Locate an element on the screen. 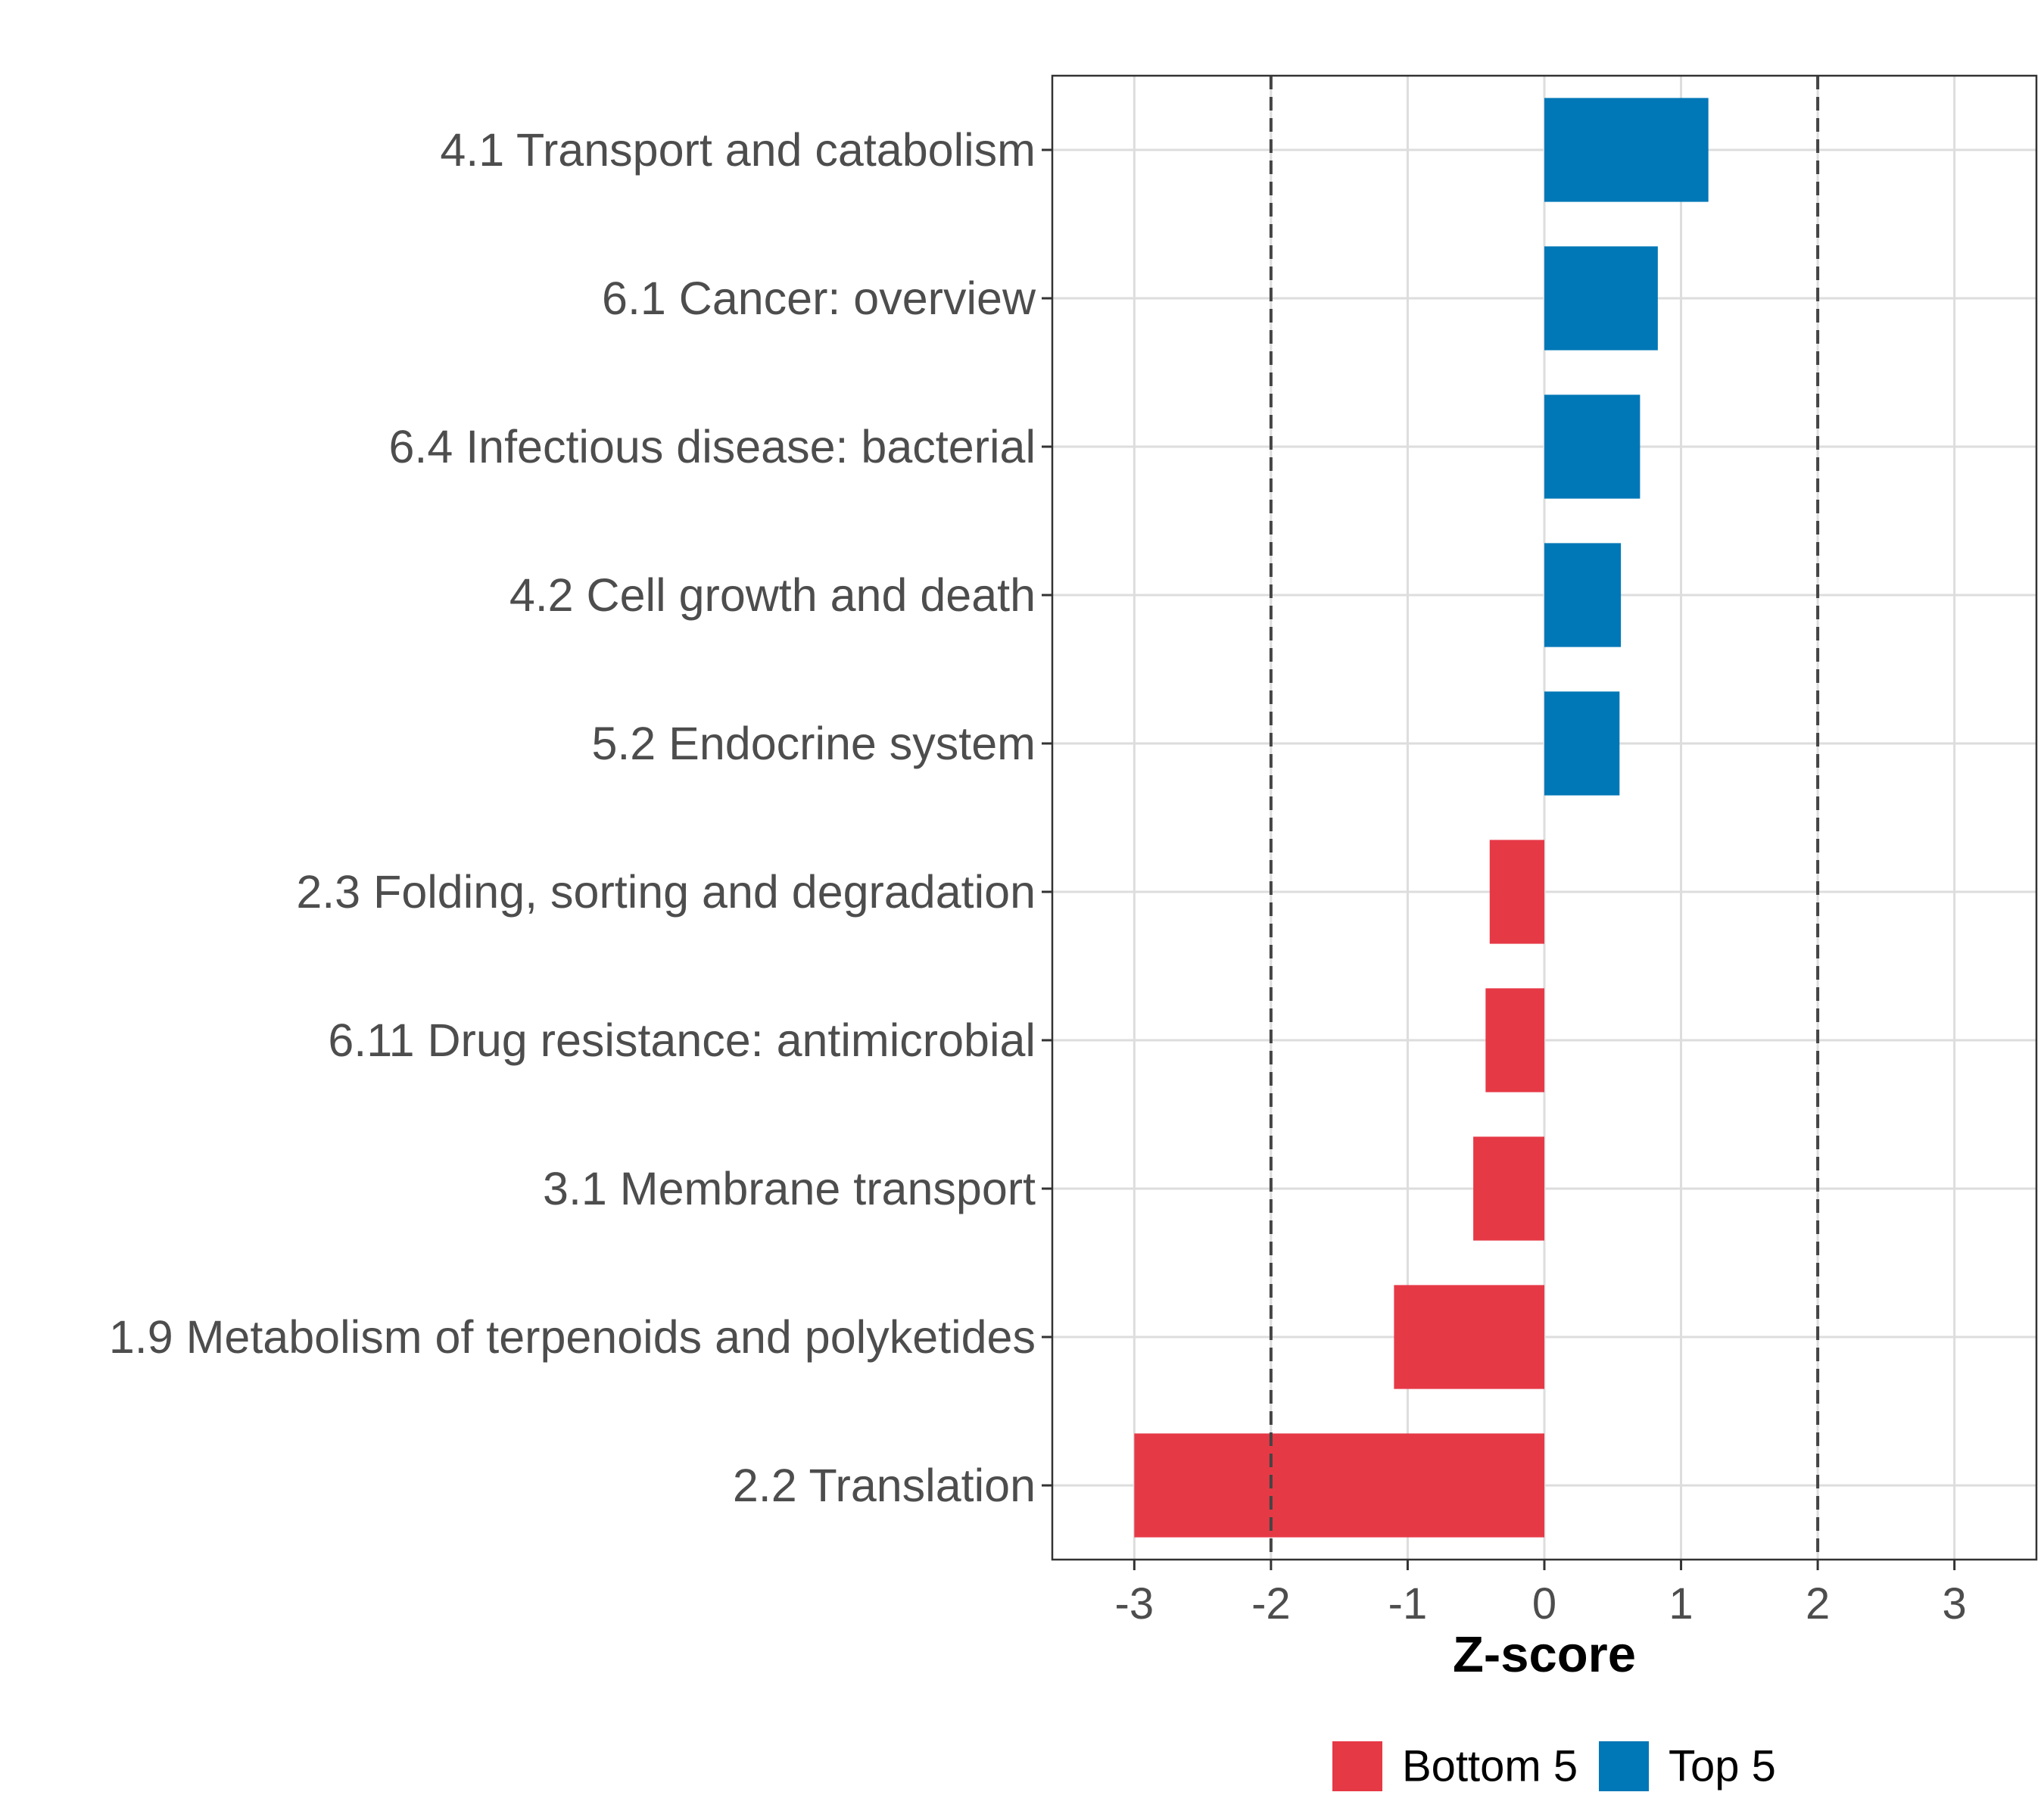  category-label: 2.2 Translation is located at coordinates (885, 1485).